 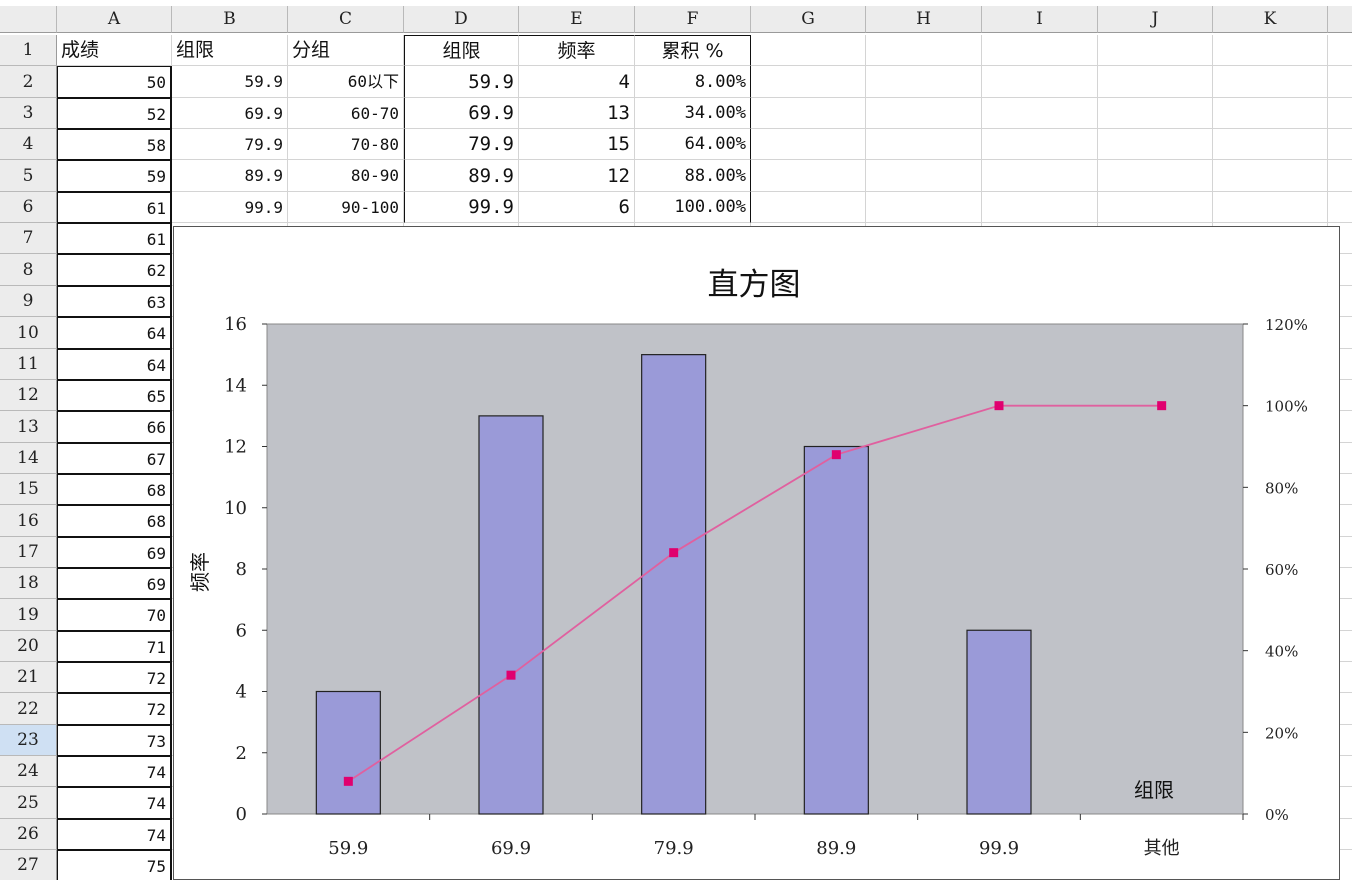 I want to click on row-header-2: 2, so click(x=28, y=82).